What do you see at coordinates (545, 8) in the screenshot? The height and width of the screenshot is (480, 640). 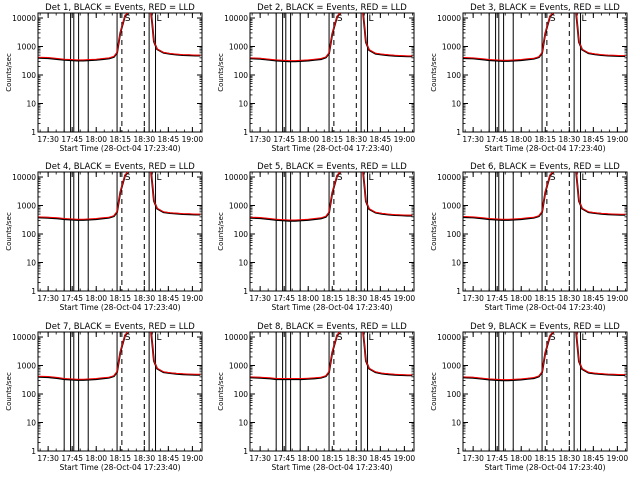 I see `panel-title: Det 3, BLACK = Events, RED = LLD` at bounding box center [545, 8].